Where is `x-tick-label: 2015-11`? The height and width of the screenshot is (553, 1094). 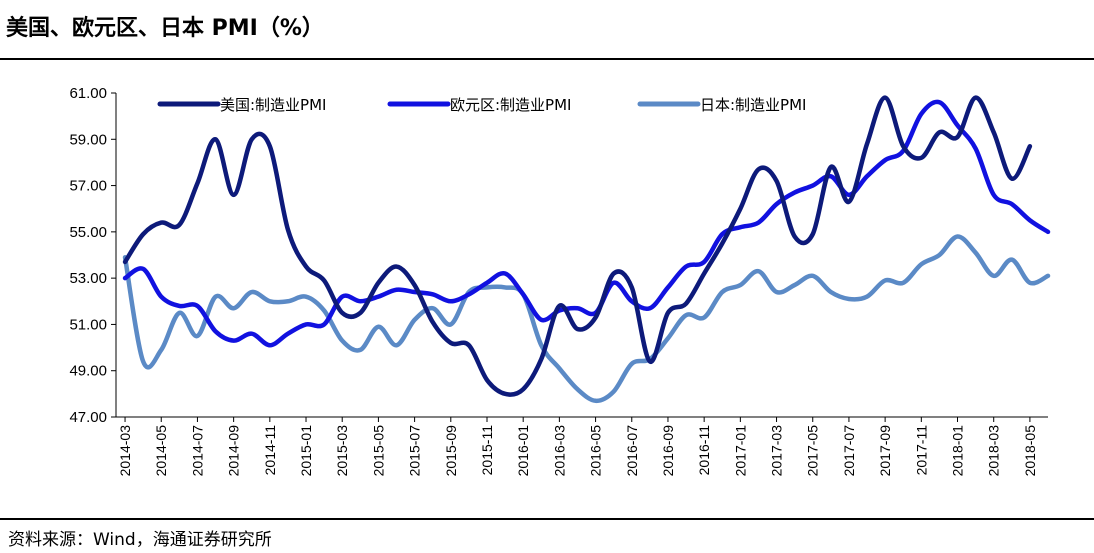
x-tick-label: 2015-11 is located at coordinates (487, 450).